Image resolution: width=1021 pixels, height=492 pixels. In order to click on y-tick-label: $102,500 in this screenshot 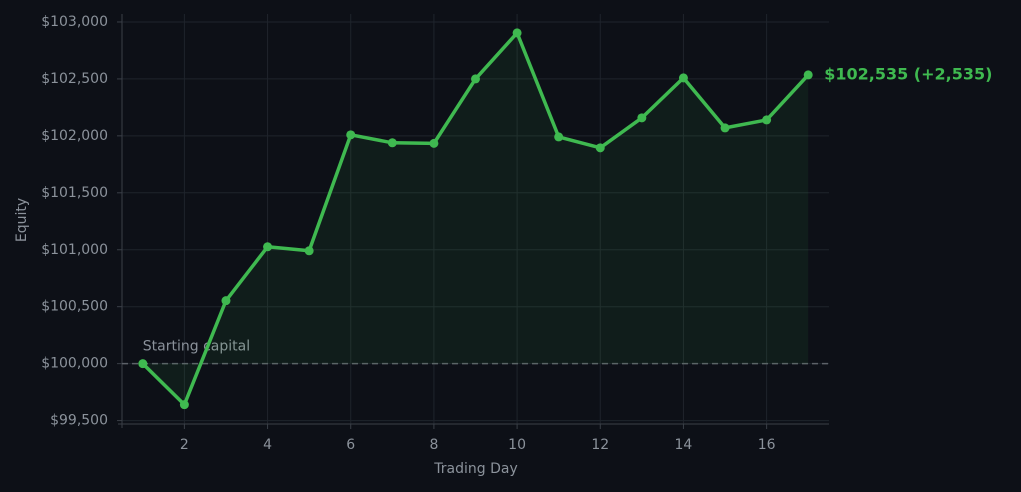, I will do `click(74, 79)`.